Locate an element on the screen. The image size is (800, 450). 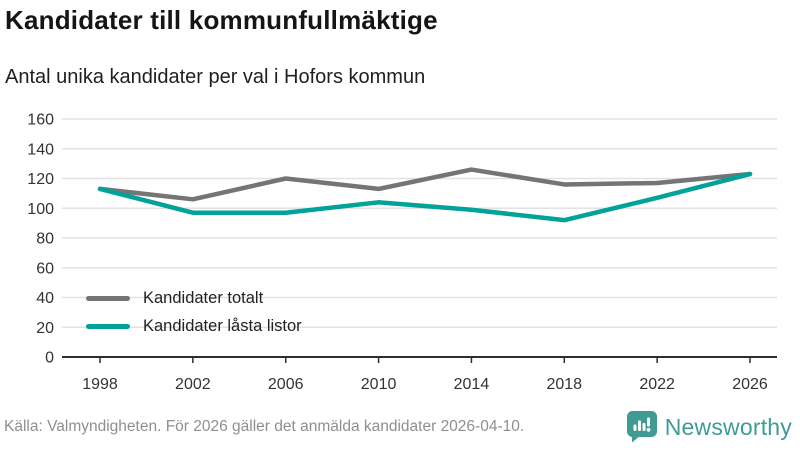
svg-text: 140 is located at coordinates (40, 149).